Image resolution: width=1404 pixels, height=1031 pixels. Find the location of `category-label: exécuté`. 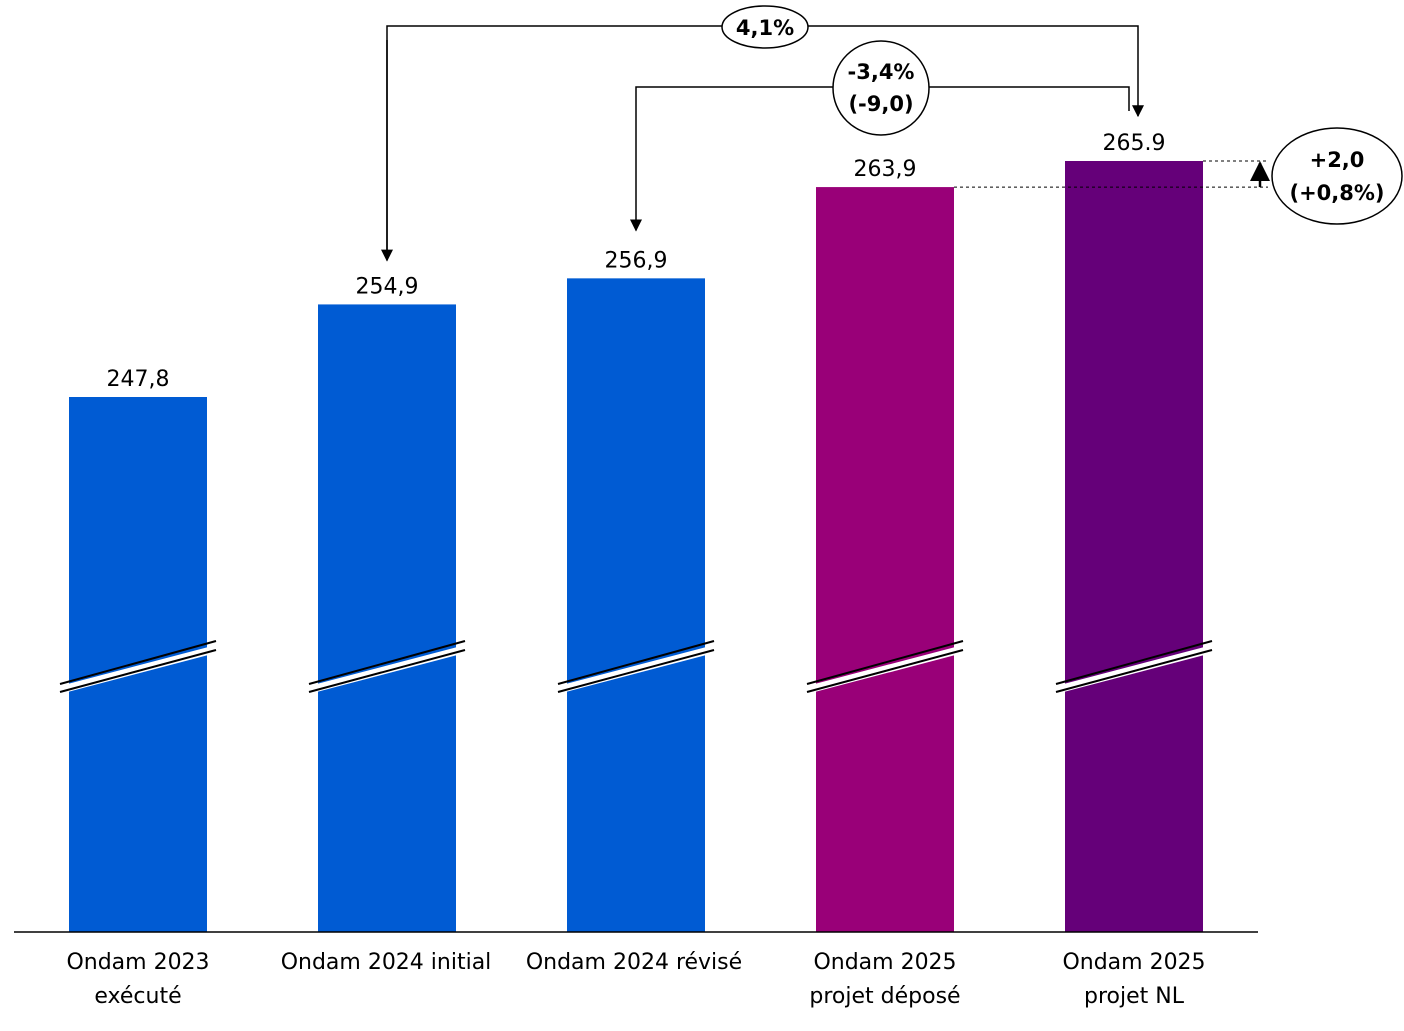

category-label: exécuté is located at coordinates (137, 996).